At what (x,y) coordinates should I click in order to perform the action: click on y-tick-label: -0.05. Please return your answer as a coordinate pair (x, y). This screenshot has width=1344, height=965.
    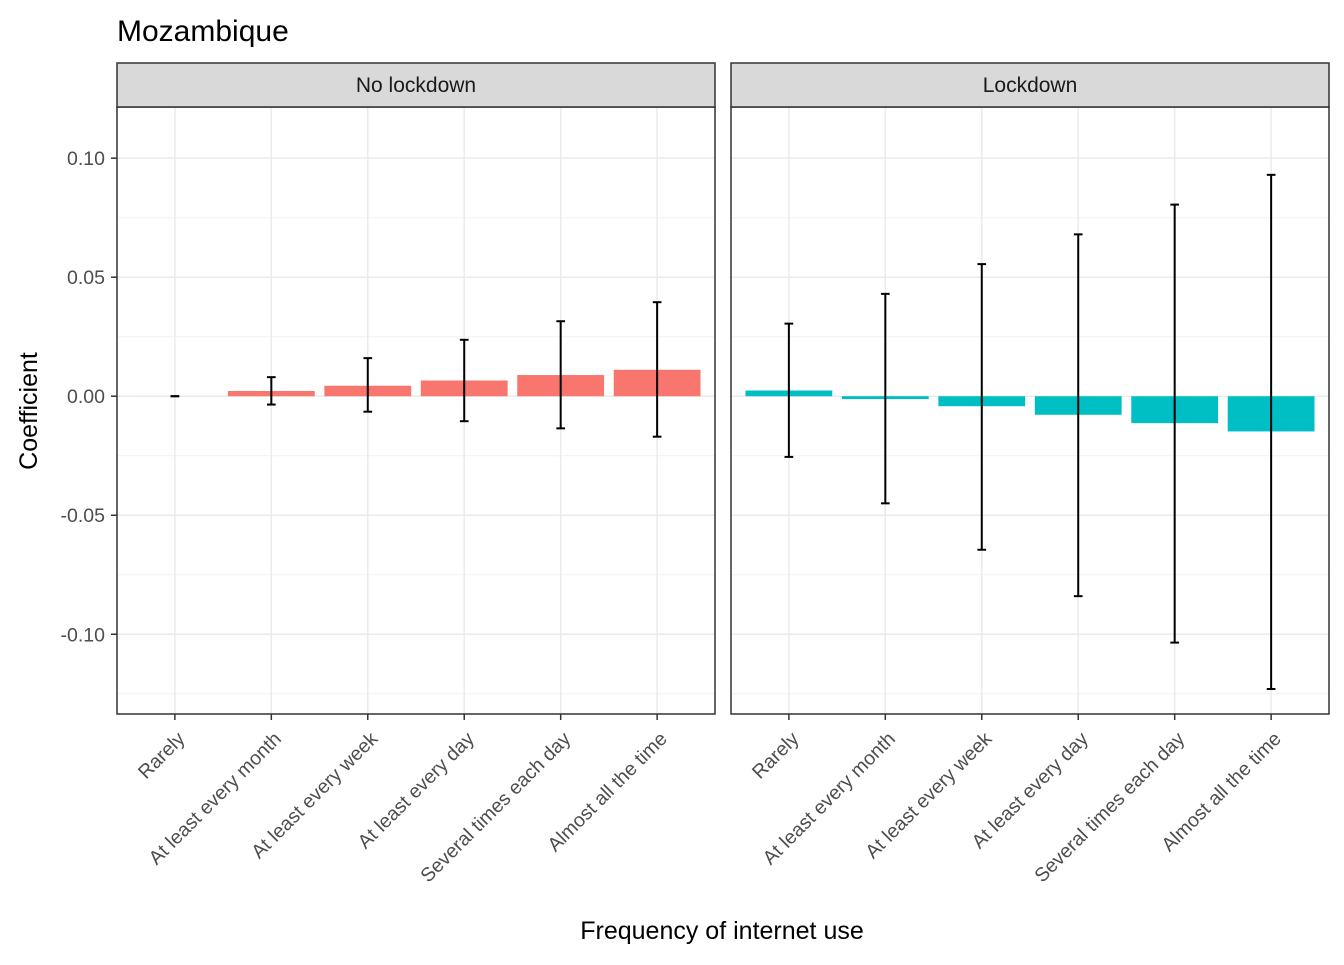
    Looking at the image, I should click on (83, 516).